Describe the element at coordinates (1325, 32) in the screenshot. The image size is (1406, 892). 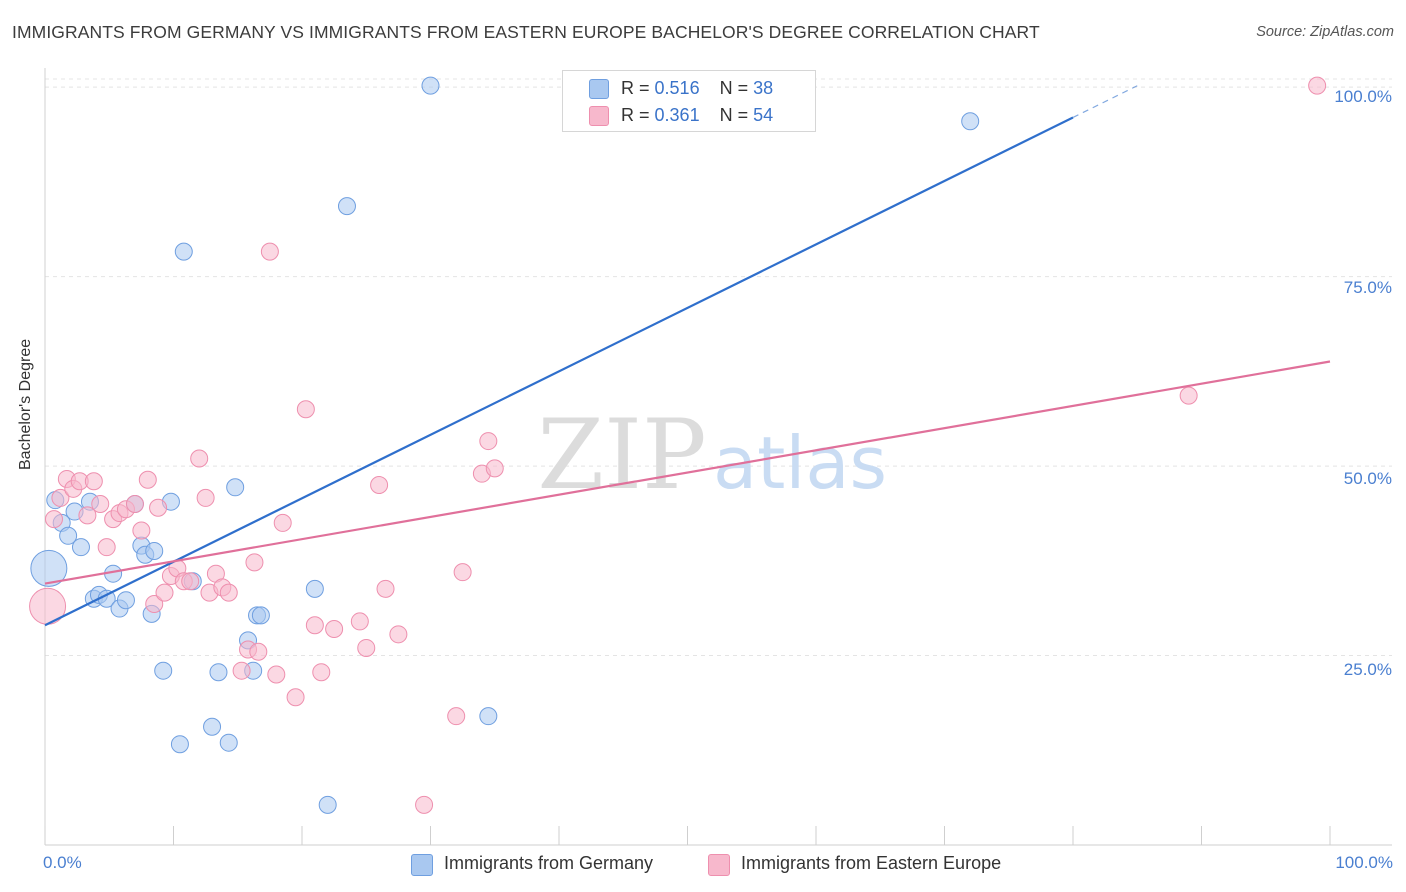
I see `source-label: Source: ZipAtlas.com` at that location.